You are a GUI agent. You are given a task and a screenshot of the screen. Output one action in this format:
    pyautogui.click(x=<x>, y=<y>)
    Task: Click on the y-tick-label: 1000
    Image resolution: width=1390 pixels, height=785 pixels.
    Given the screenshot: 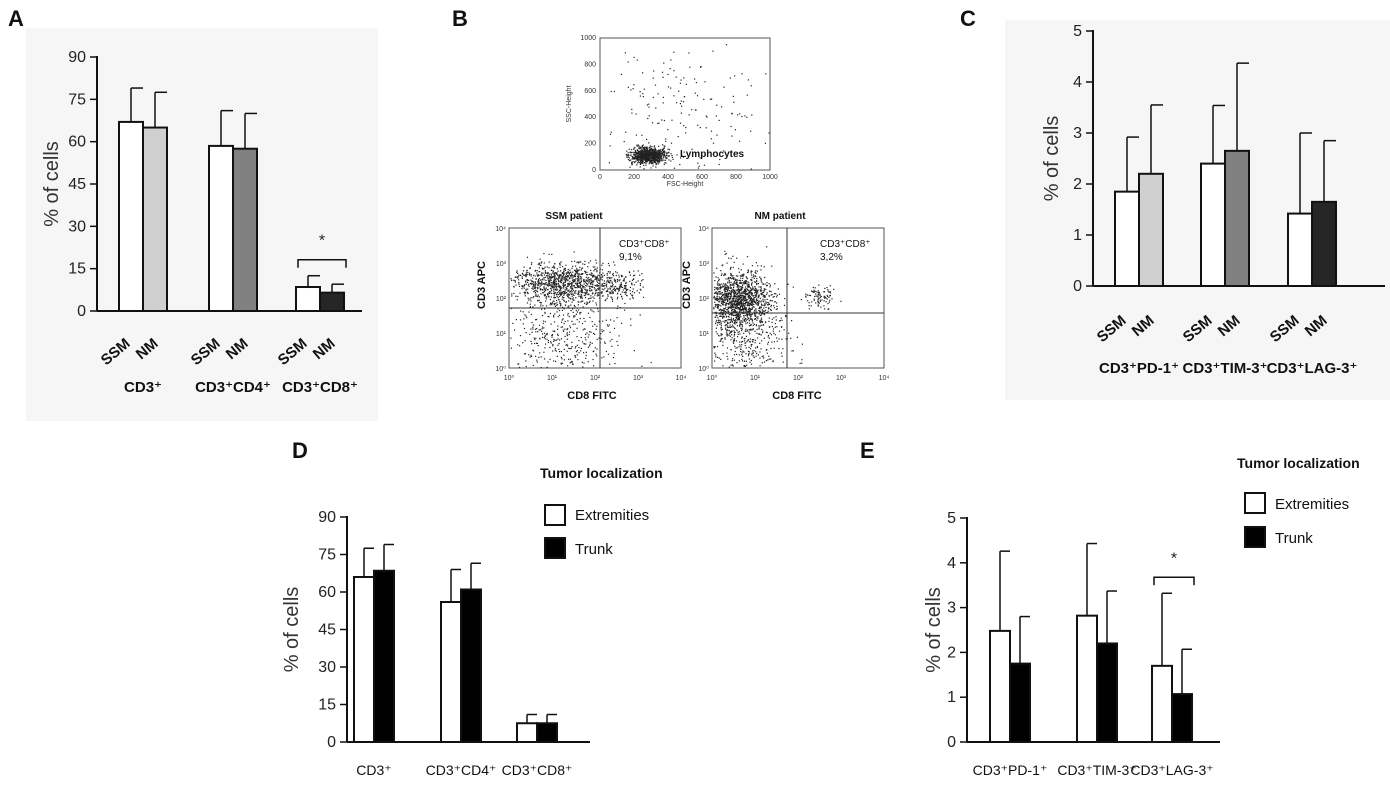 What is the action you would take?
    pyautogui.click(x=588, y=38)
    